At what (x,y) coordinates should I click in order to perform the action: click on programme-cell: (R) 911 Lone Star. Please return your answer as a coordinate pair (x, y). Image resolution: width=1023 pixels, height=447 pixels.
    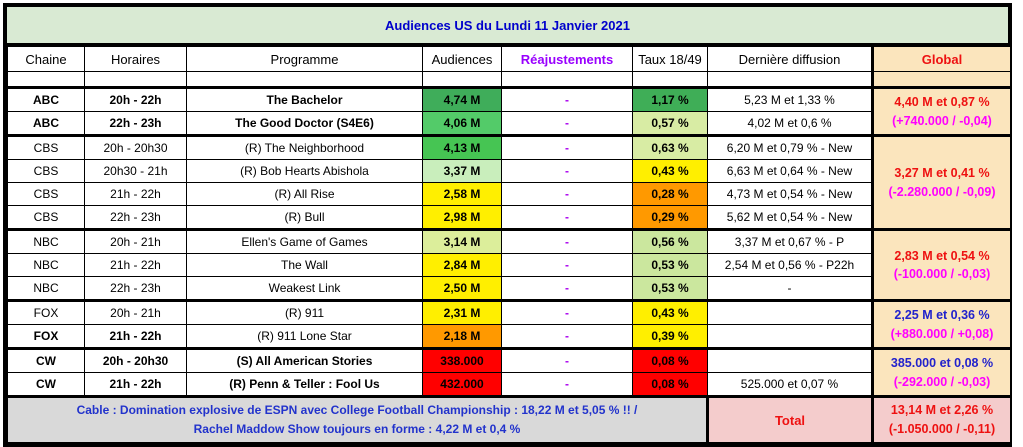
    Looking at the image, I should click on (304, 336).